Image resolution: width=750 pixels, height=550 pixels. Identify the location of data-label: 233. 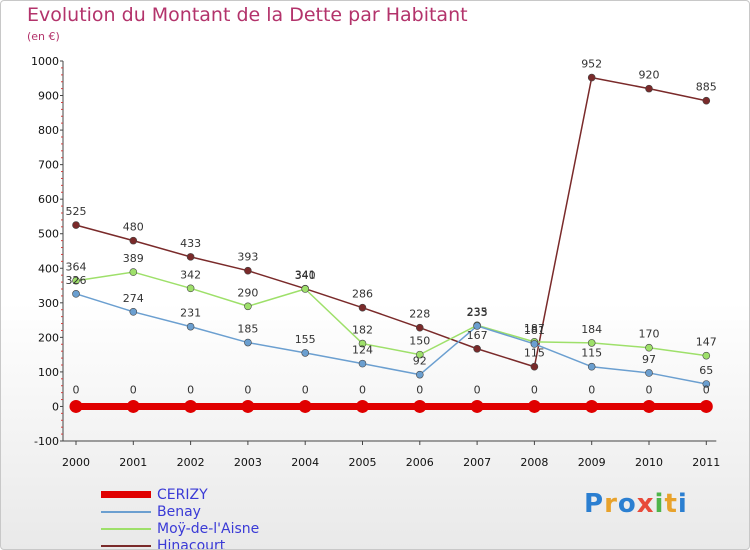
(477, 312).